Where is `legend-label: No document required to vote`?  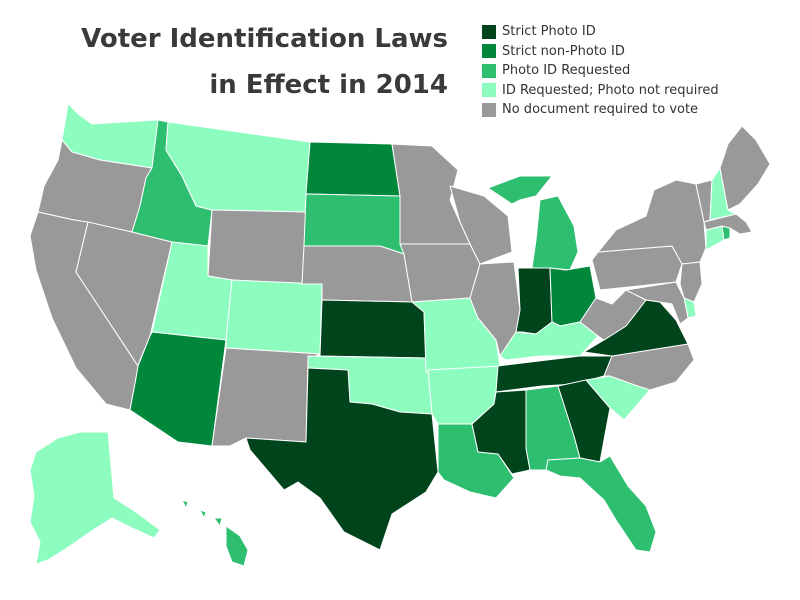 legend-label: No document required to vote is located at coordinates (600, 110).